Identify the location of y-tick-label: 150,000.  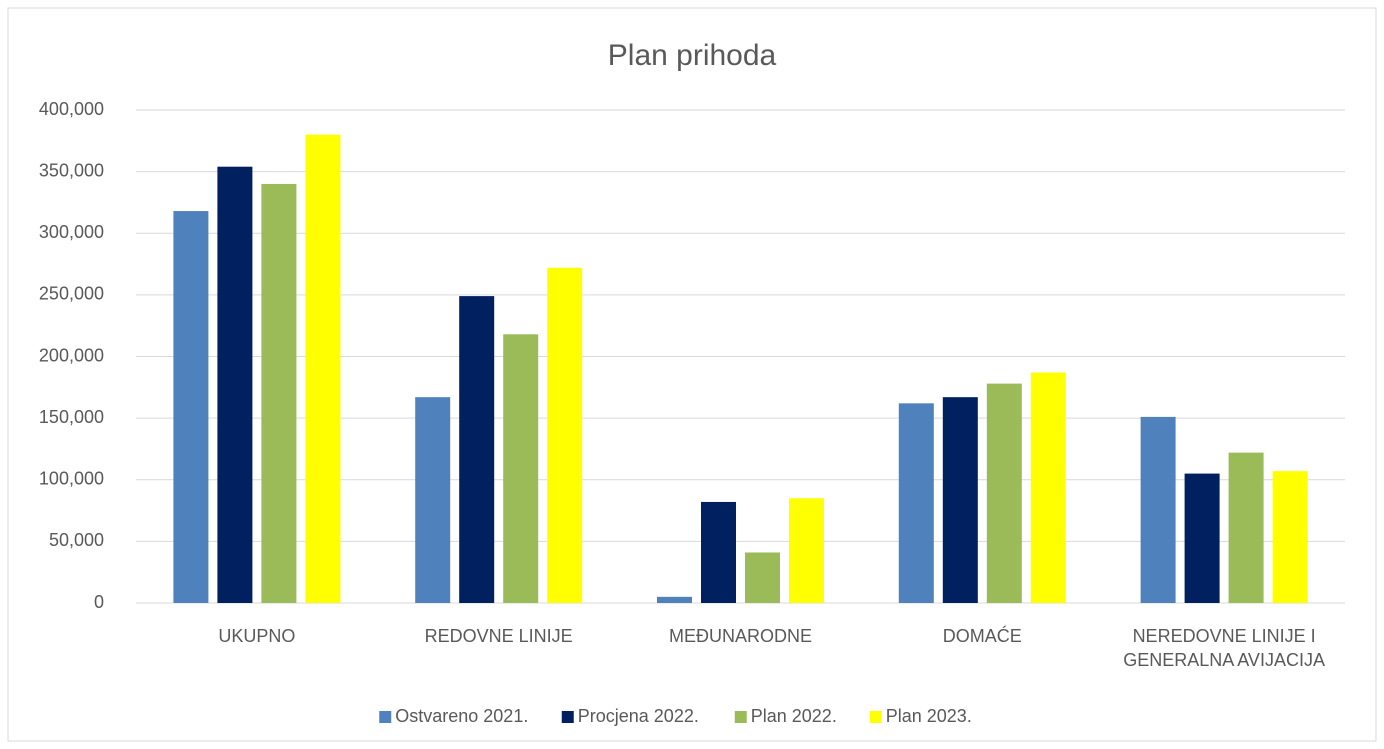
(71, 417).